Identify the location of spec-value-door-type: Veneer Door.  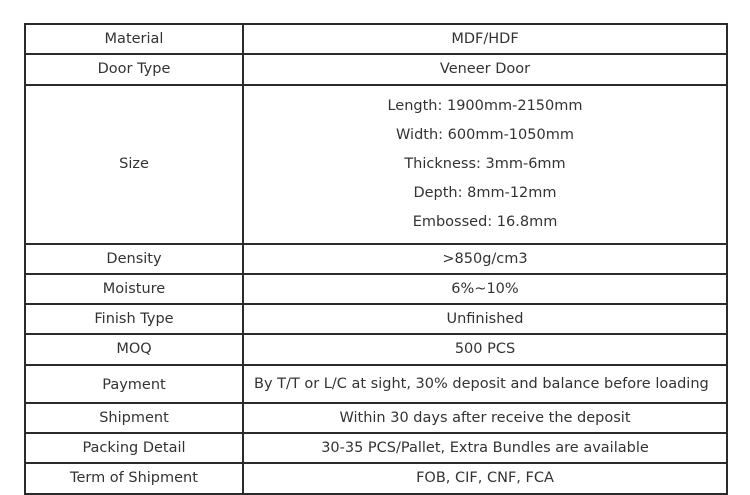
(485, 69).